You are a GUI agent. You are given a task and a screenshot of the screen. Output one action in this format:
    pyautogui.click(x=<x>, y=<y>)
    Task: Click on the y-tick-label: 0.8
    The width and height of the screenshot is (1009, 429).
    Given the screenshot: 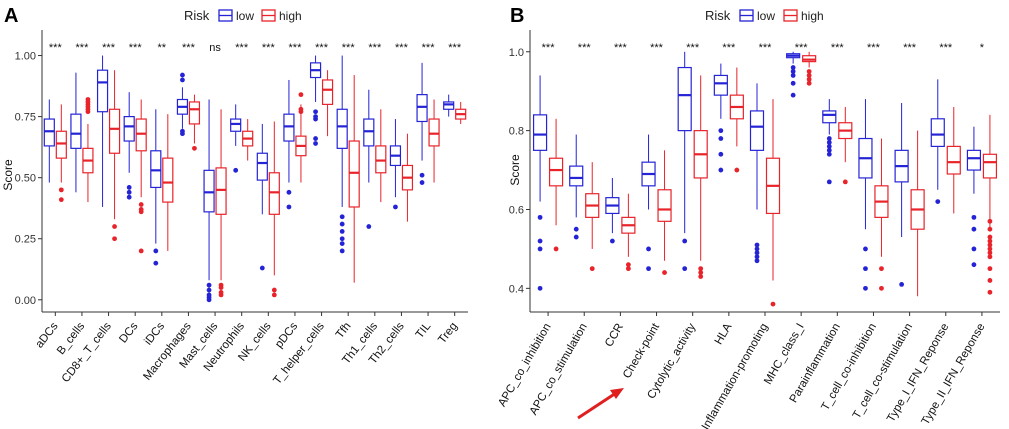 What is the action you would take?
    pyautogui.click(x=516, y=132)
    